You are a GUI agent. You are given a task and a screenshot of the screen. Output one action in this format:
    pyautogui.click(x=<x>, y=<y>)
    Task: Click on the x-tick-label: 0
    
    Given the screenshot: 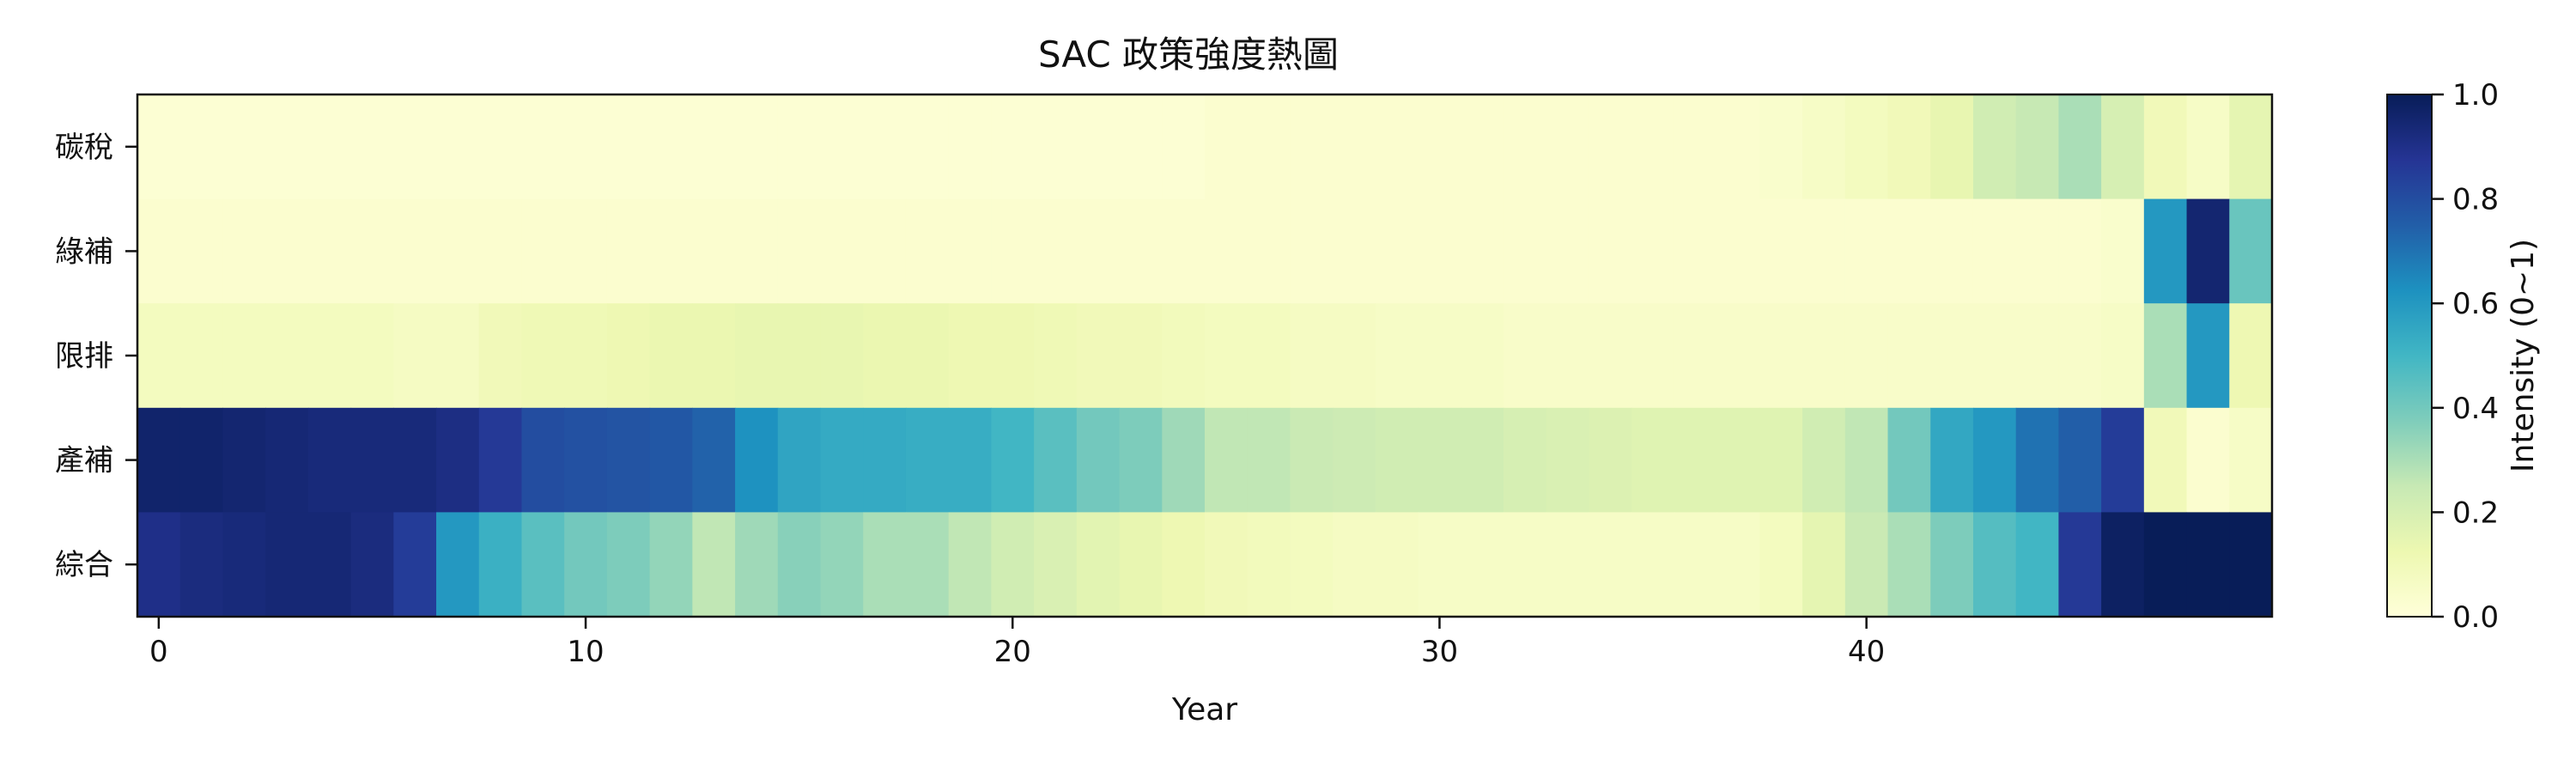 What is the action you would take?
    pyautogui.click(x=159, y=652)
    